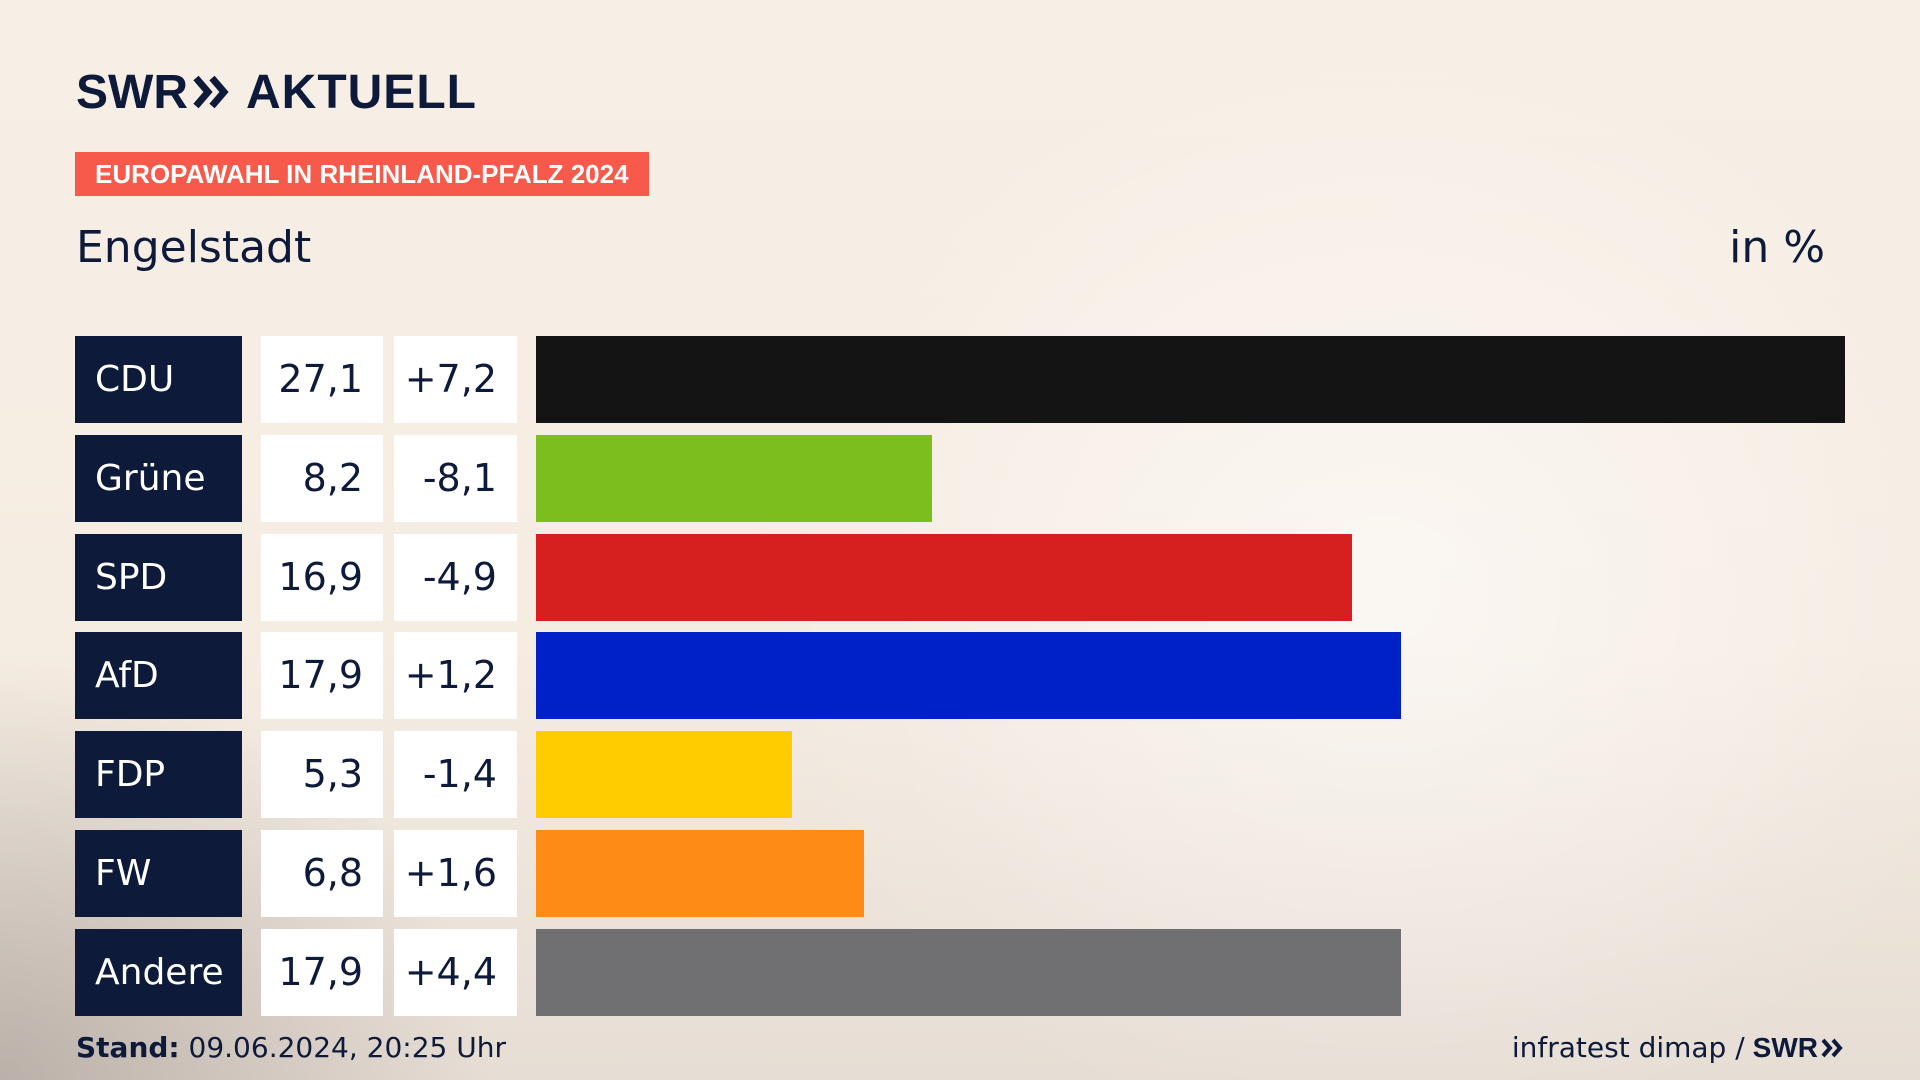 The width and height of the screenshot is (1920, 1080). What do you see at coordinates (455, 379) in the screenshot?
I see `change-label: +7,2` at bounding box center [455, 379].